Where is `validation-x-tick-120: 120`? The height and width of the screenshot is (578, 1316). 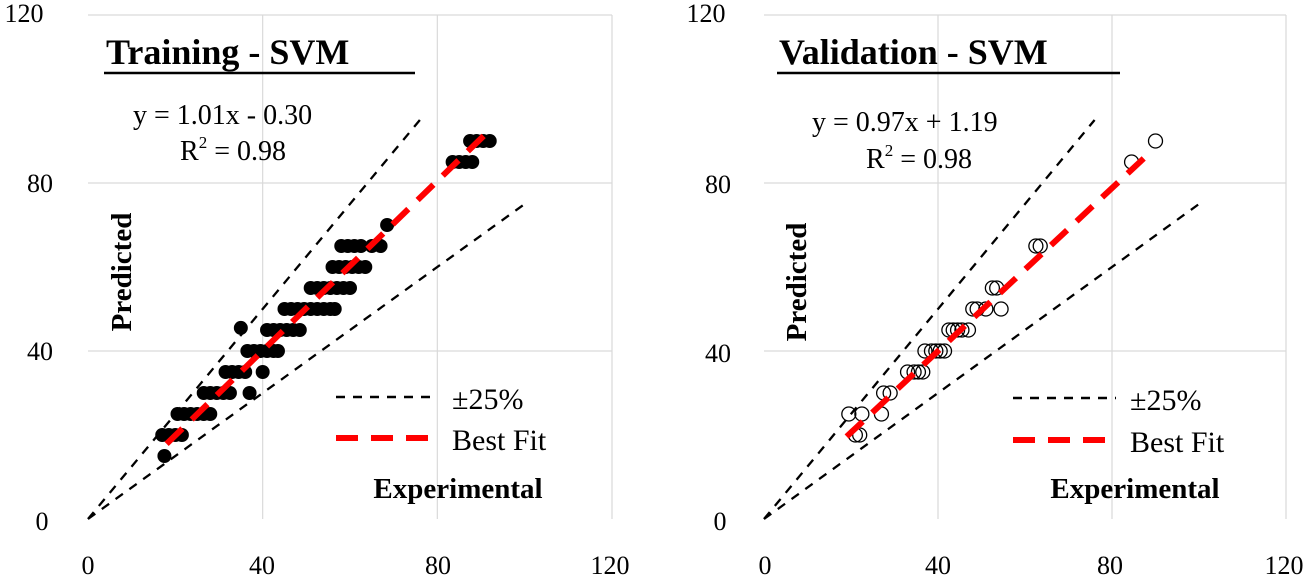
validation-x-tick-120: 120 is located at coordinates (1284, 564).